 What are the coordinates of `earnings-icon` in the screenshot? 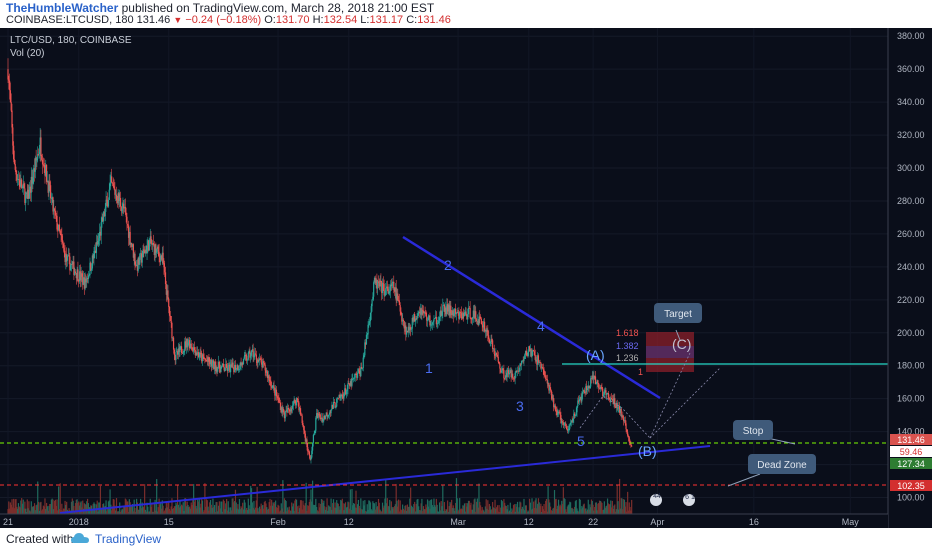 It's located at (656, 500).